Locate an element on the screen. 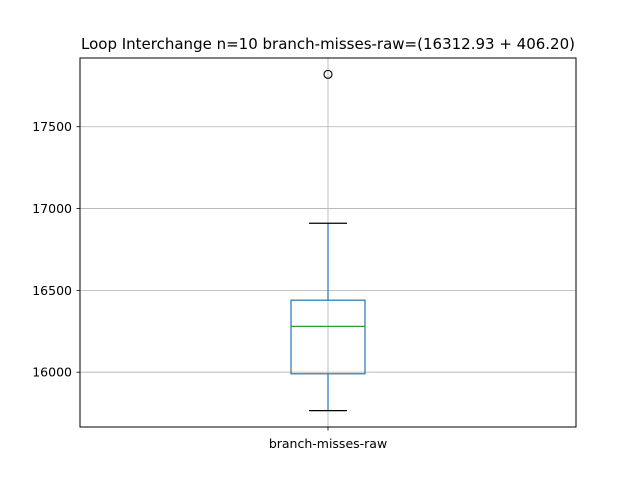 The image size is (640, 480). x-tick-label: branch-misses-raw is located at coordinates (328, 443).